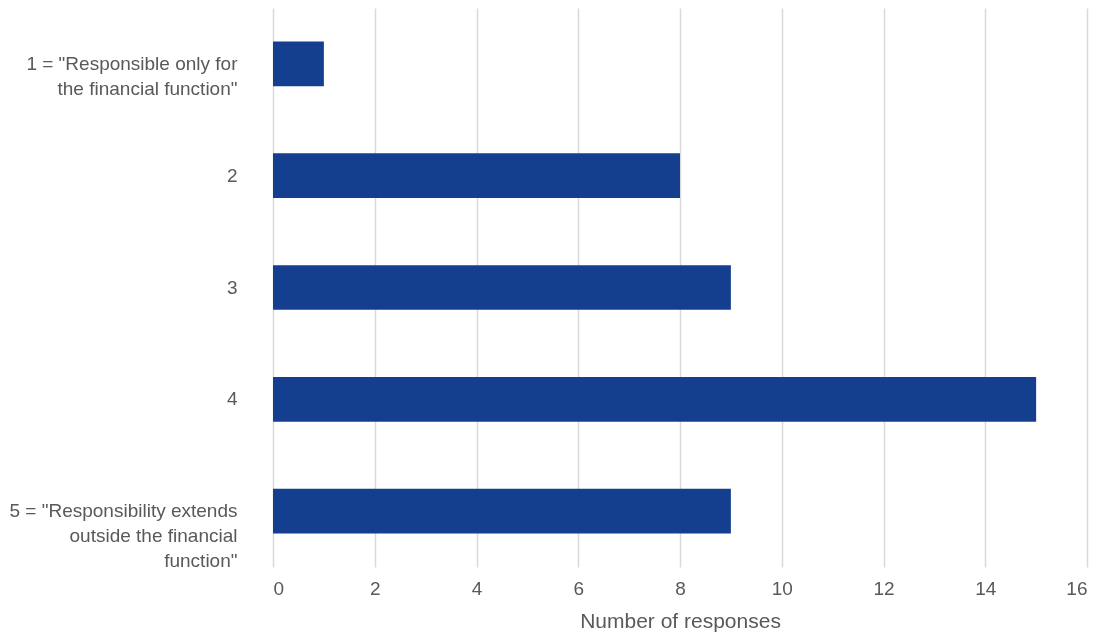  Describe the element at coordinates (986, 588) in the screenshot. I see `x-tick-label: 14` at that location.